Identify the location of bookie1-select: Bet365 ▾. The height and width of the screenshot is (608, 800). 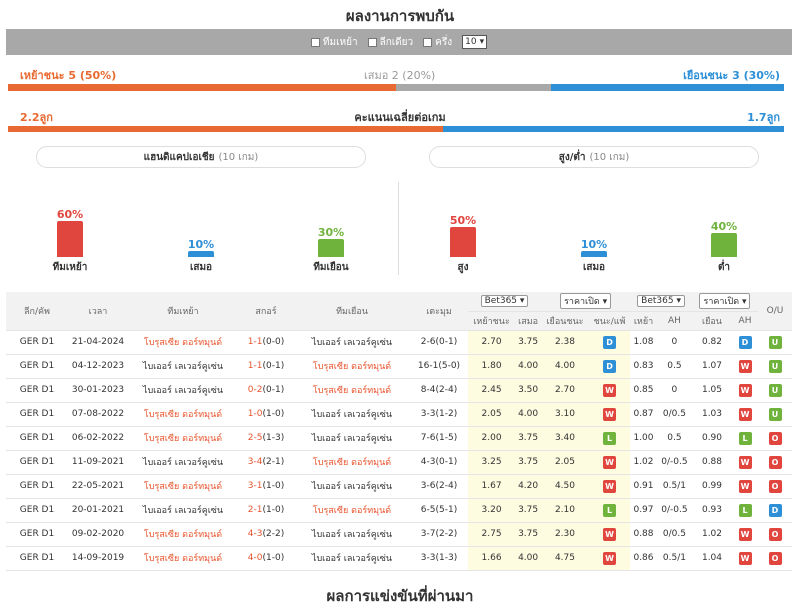
(504, 301).